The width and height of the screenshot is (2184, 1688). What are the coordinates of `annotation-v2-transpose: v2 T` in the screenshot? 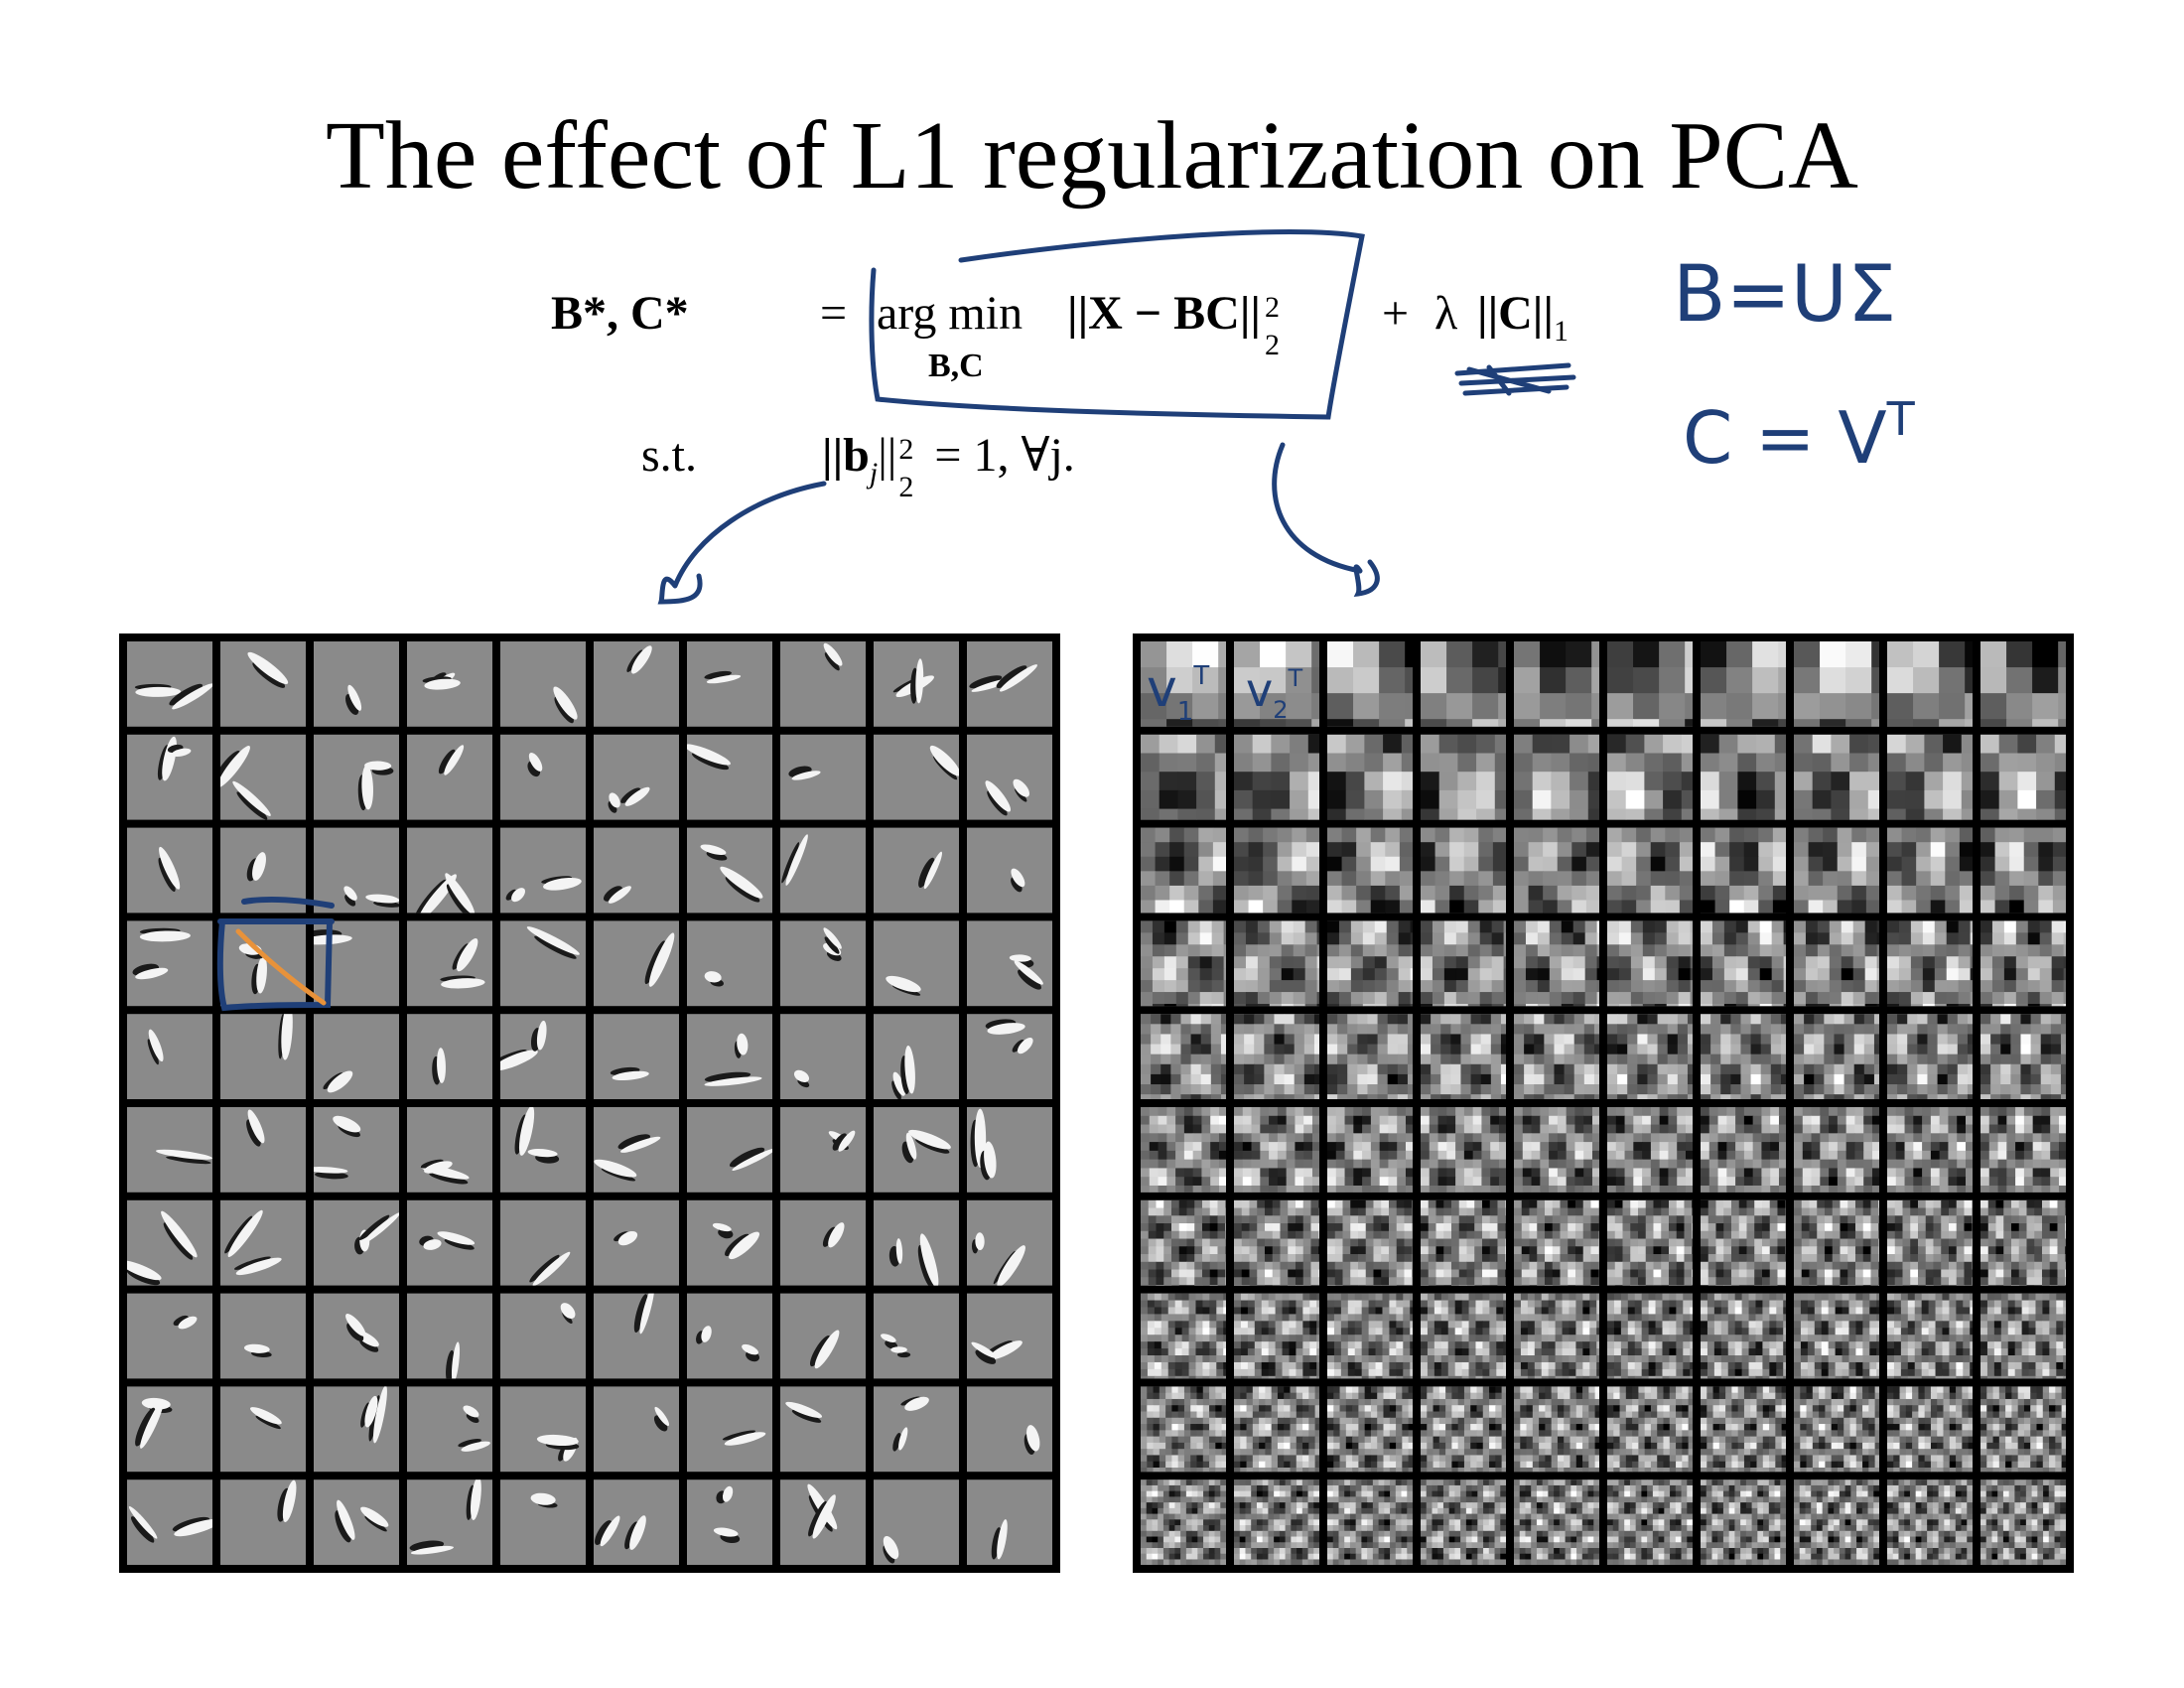 It's located at (1274, 693).